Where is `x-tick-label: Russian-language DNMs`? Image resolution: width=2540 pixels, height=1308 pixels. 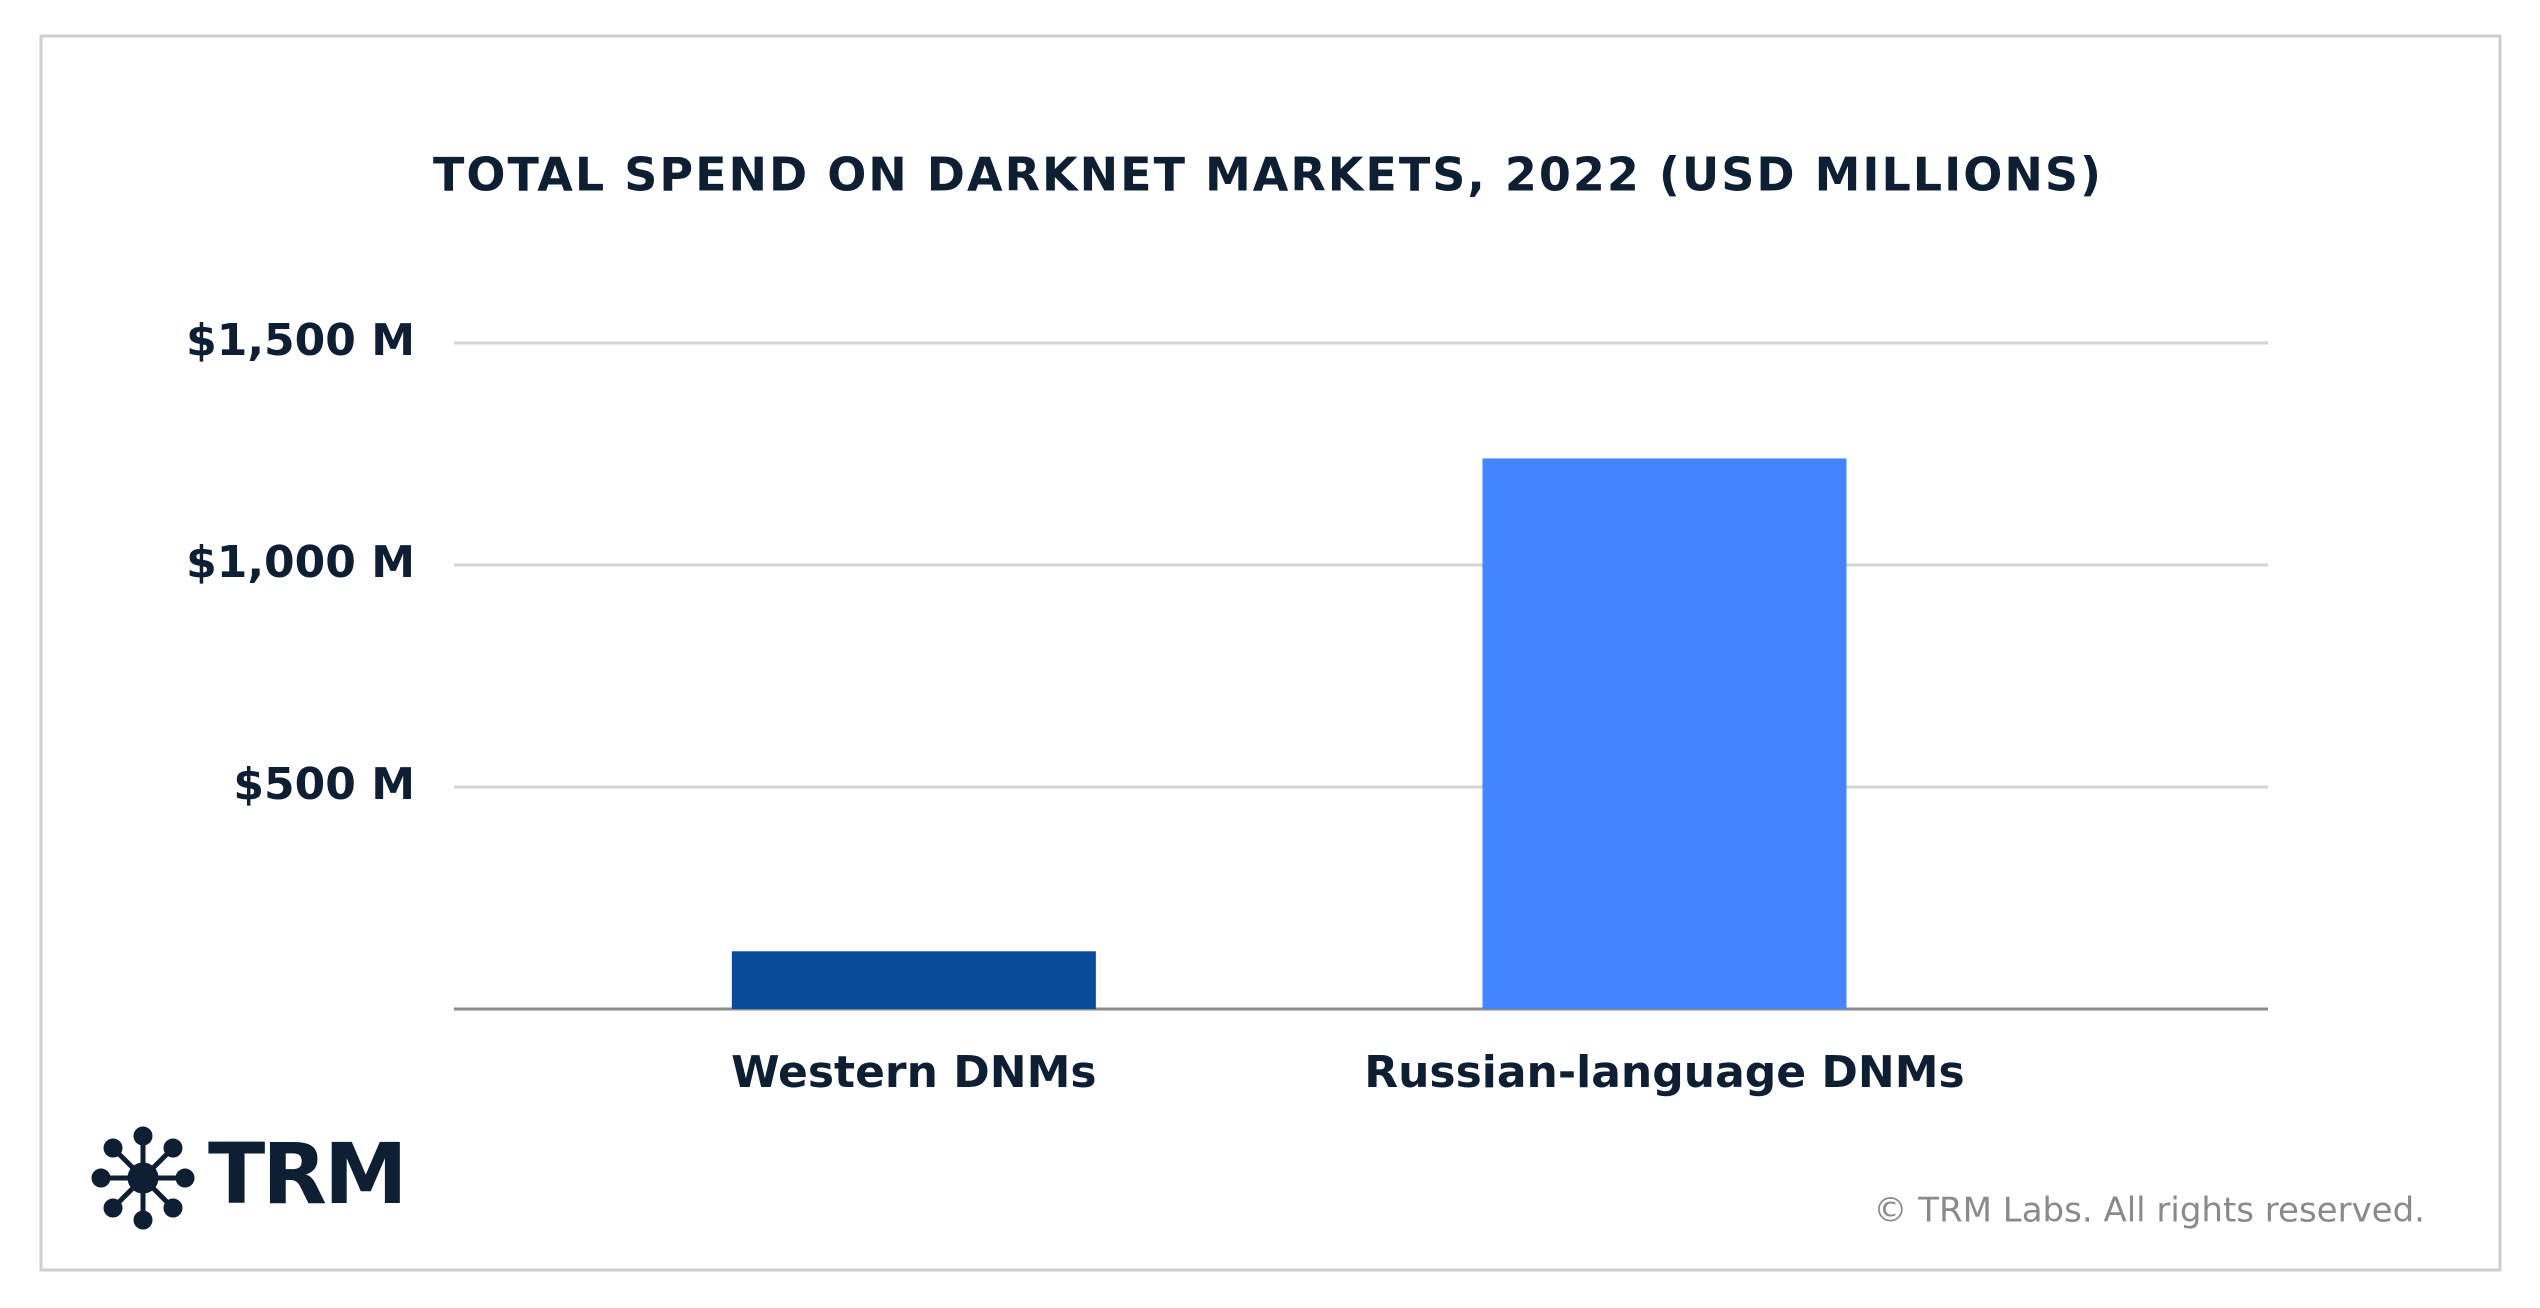 x-tick-label: Russian-language DNMs is located at coordinates (1664, 1072).